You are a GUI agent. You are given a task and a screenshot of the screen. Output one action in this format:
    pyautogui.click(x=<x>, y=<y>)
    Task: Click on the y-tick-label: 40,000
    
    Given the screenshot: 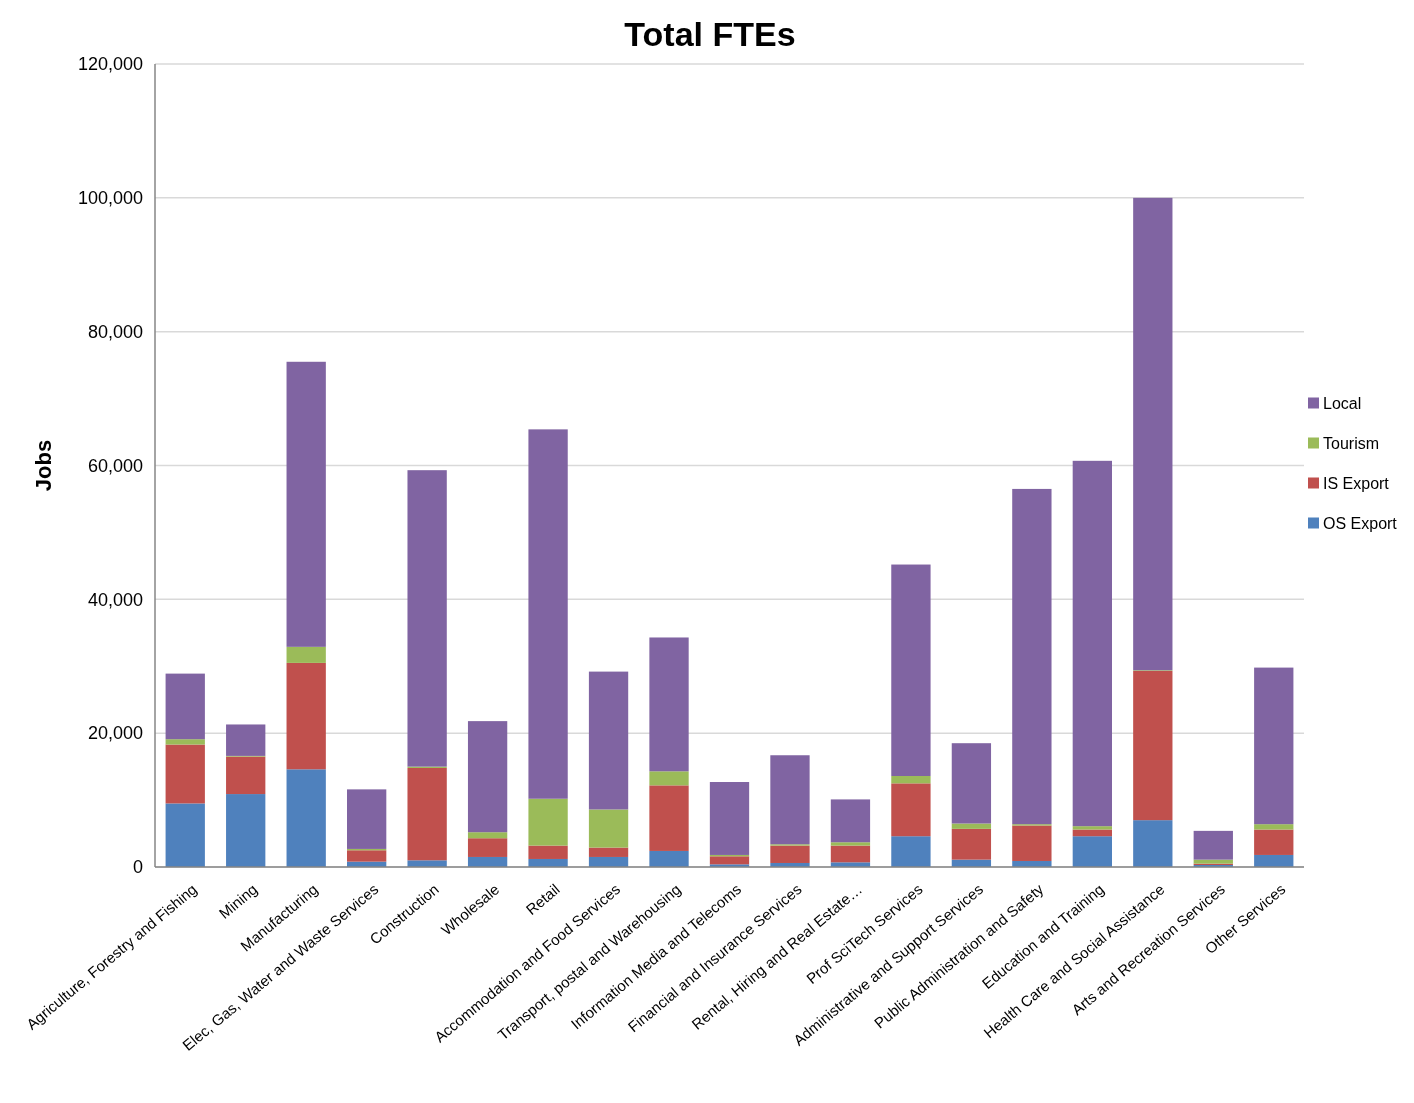 What is the action you would take?
    pyautogui.click(x=115, y=599)
    